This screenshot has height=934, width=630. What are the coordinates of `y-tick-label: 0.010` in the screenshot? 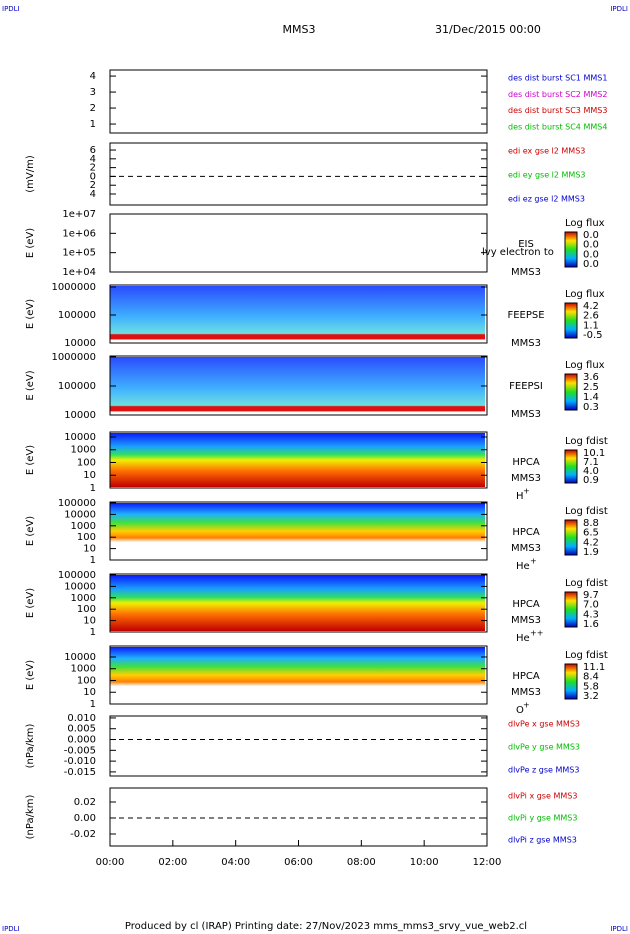 It's located at (81, 718).